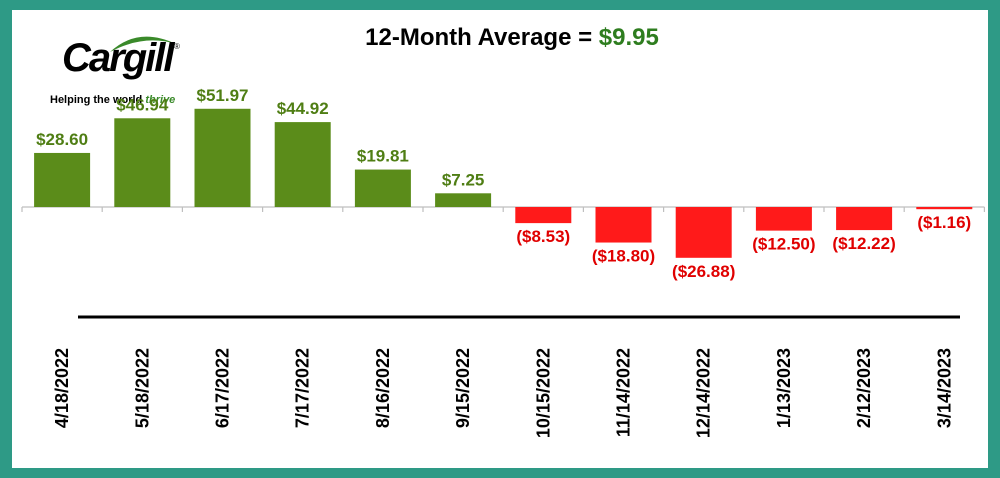 The height and width of the screenshot is (478, 1000). I want to click on data-label: ($18.80), so click(623, 256).